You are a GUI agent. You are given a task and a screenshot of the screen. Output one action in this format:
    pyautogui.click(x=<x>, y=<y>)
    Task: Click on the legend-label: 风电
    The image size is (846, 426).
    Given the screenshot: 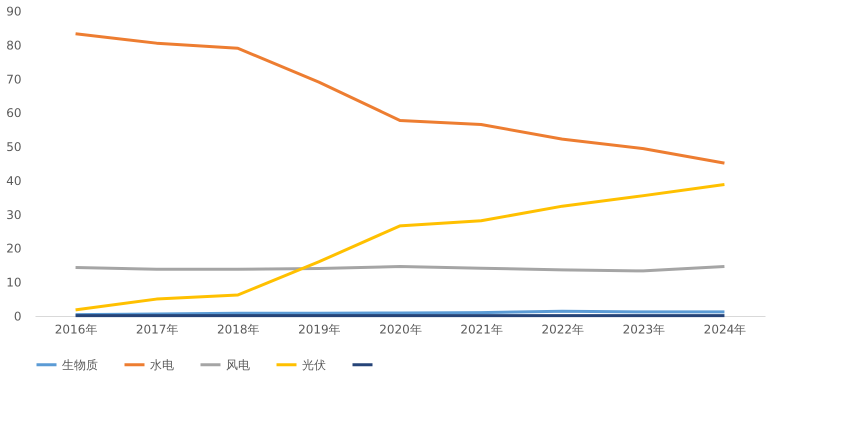 What is the action you would take?
    pyautogui.click(x=238, y=365)
    